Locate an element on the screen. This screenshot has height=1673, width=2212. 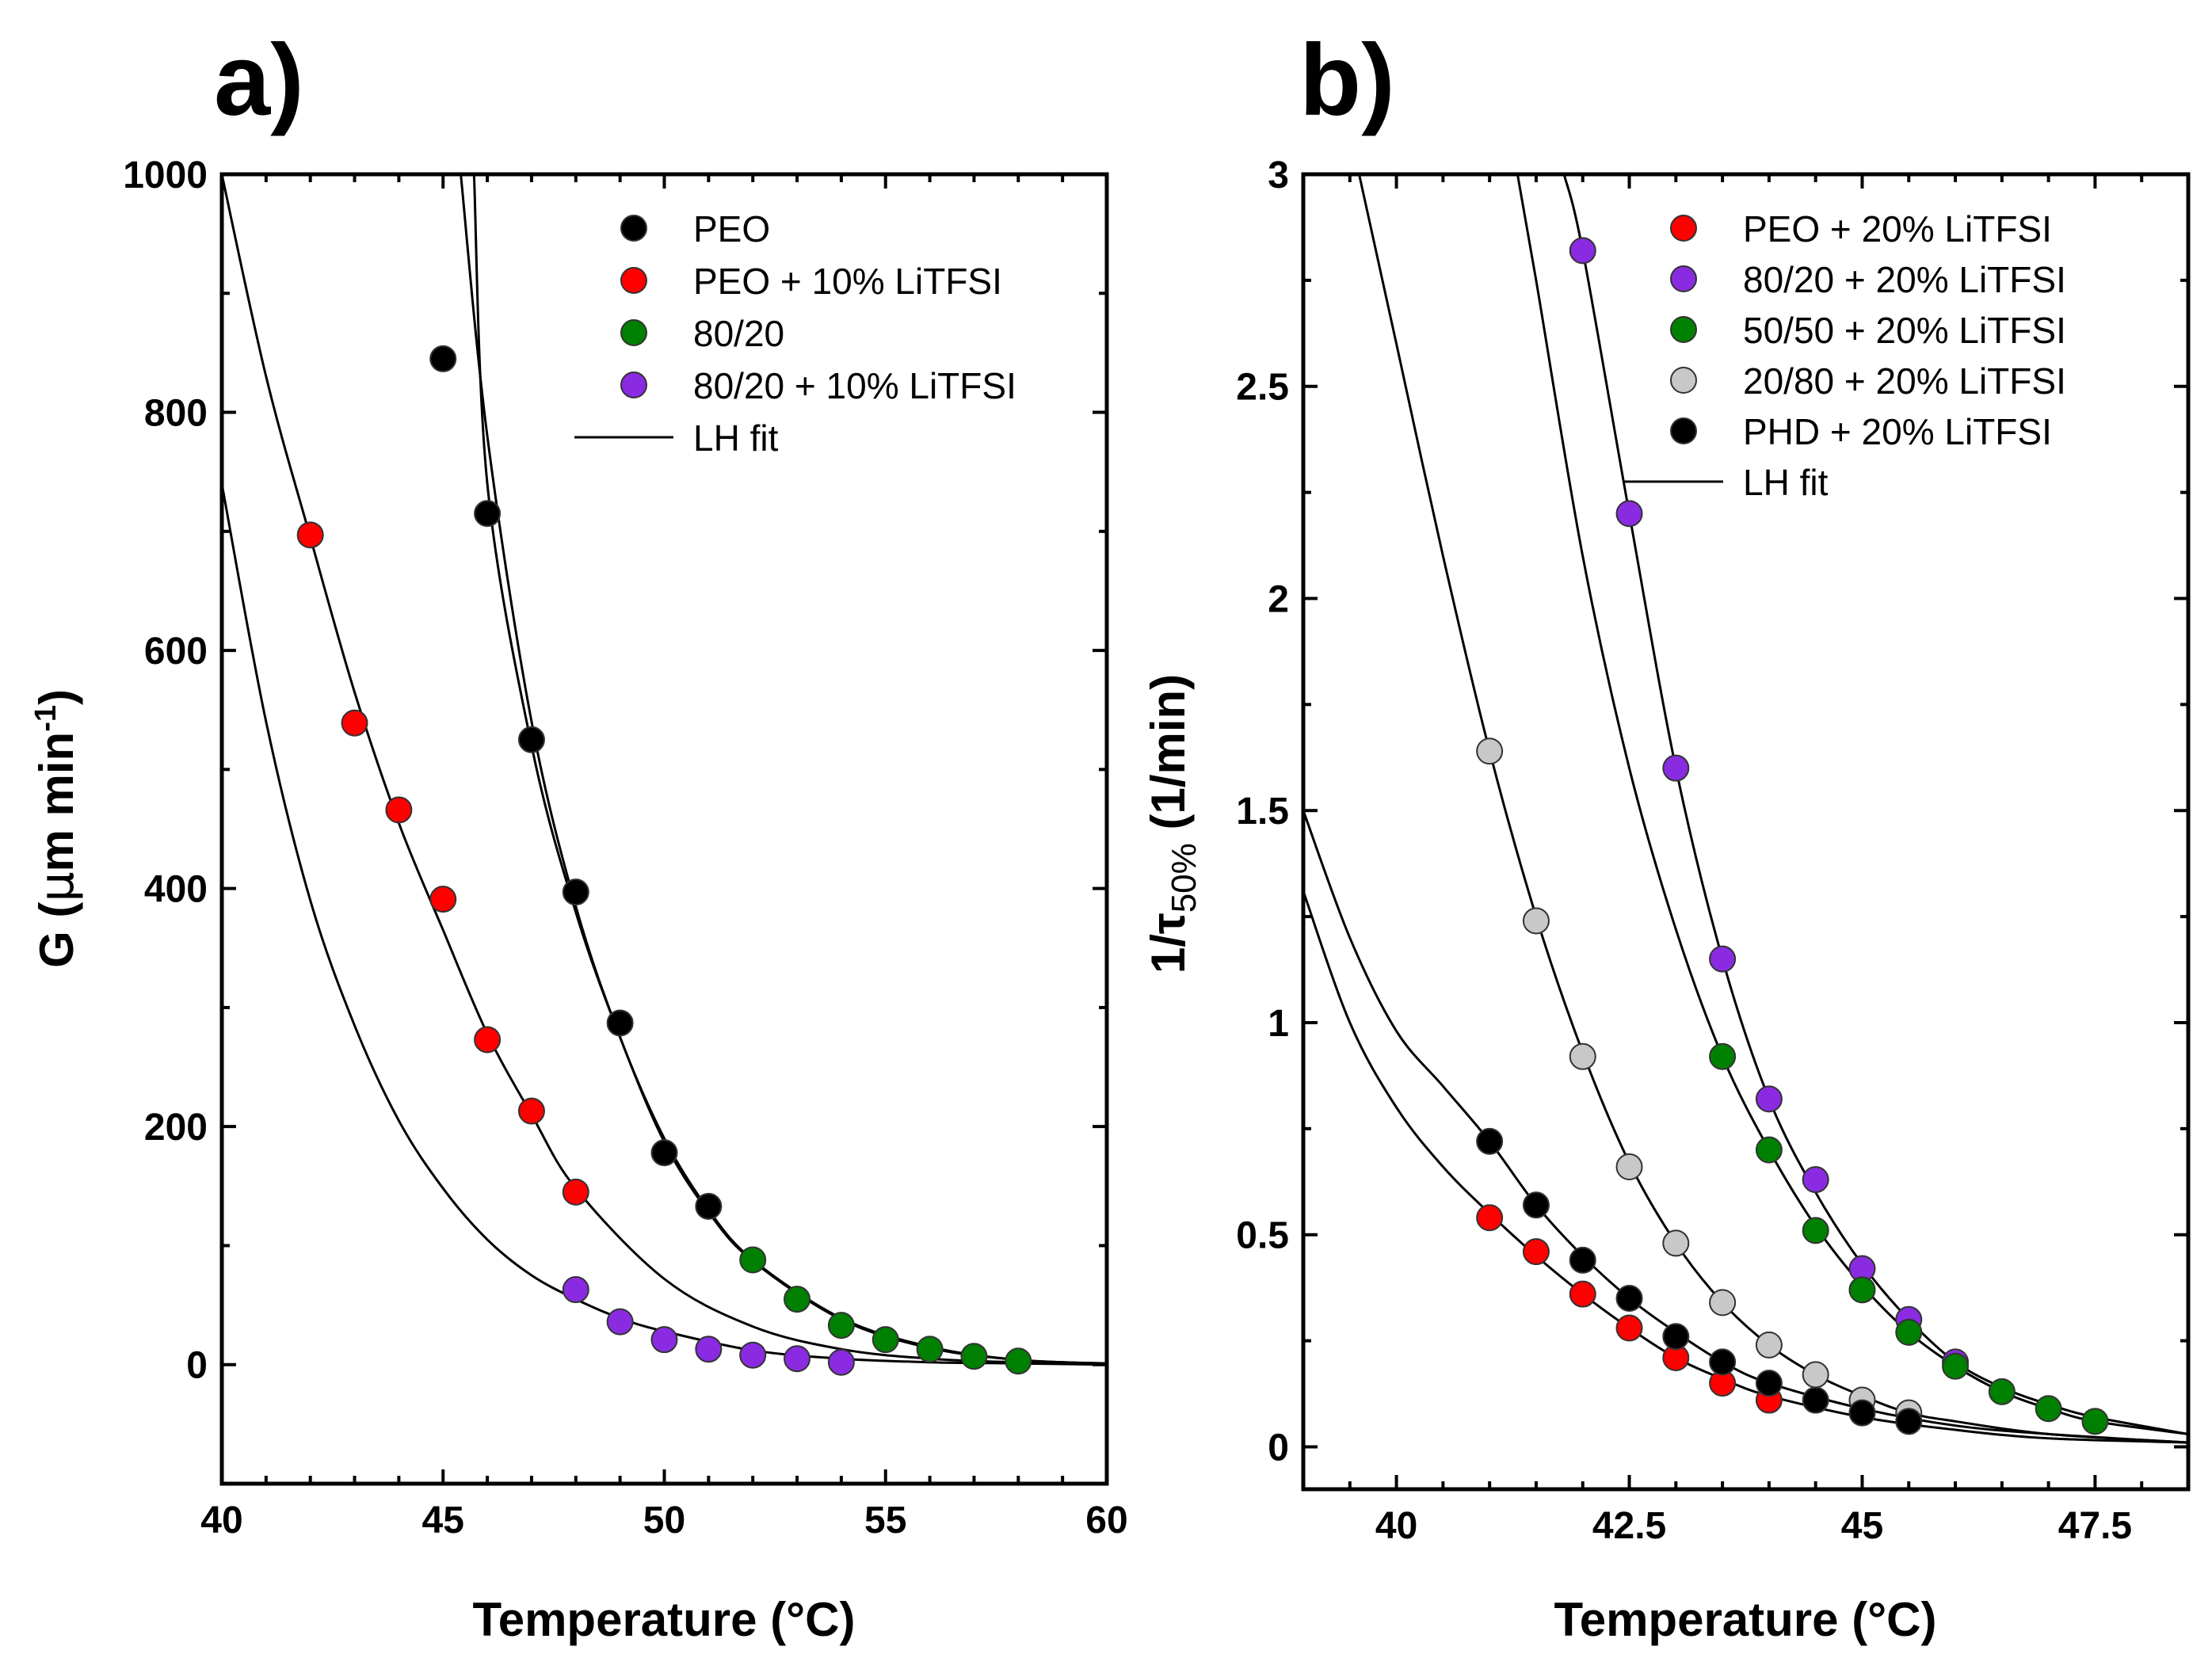
x-tick-label: 60 is located at coordinates (1106, 1521).